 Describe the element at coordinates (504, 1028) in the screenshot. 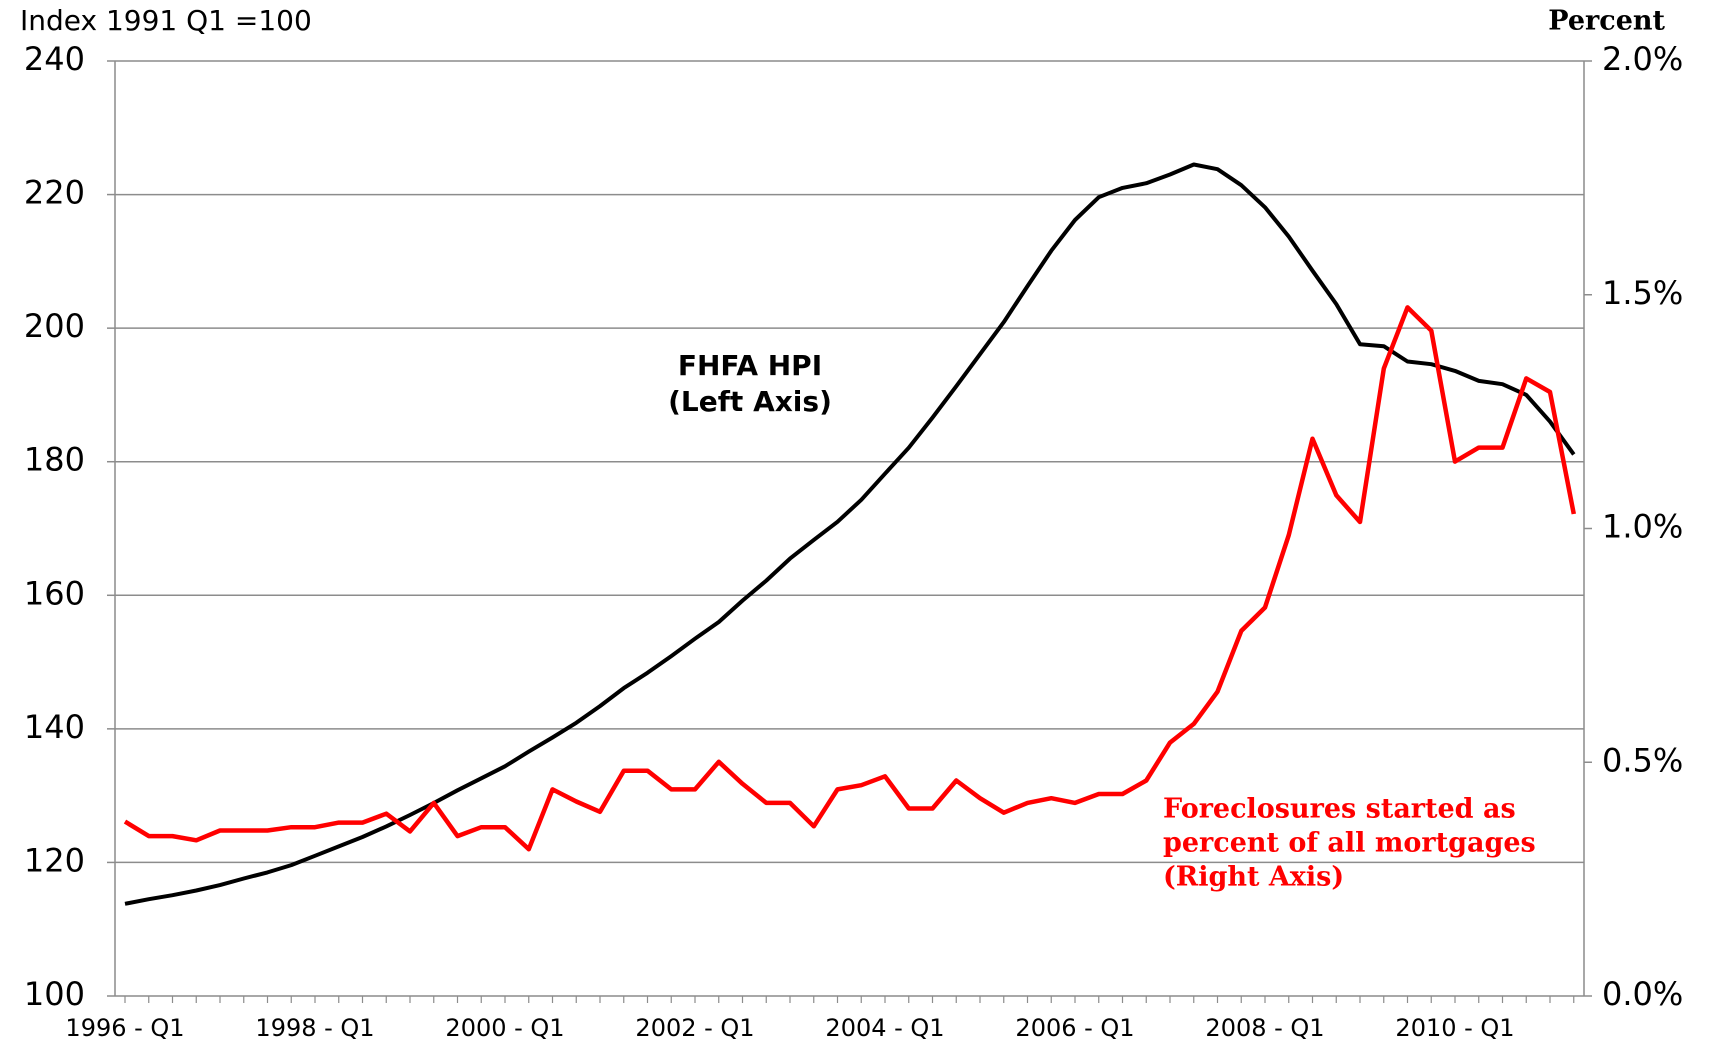

I see `x-tick-label: 2000 - Q1` at that location.